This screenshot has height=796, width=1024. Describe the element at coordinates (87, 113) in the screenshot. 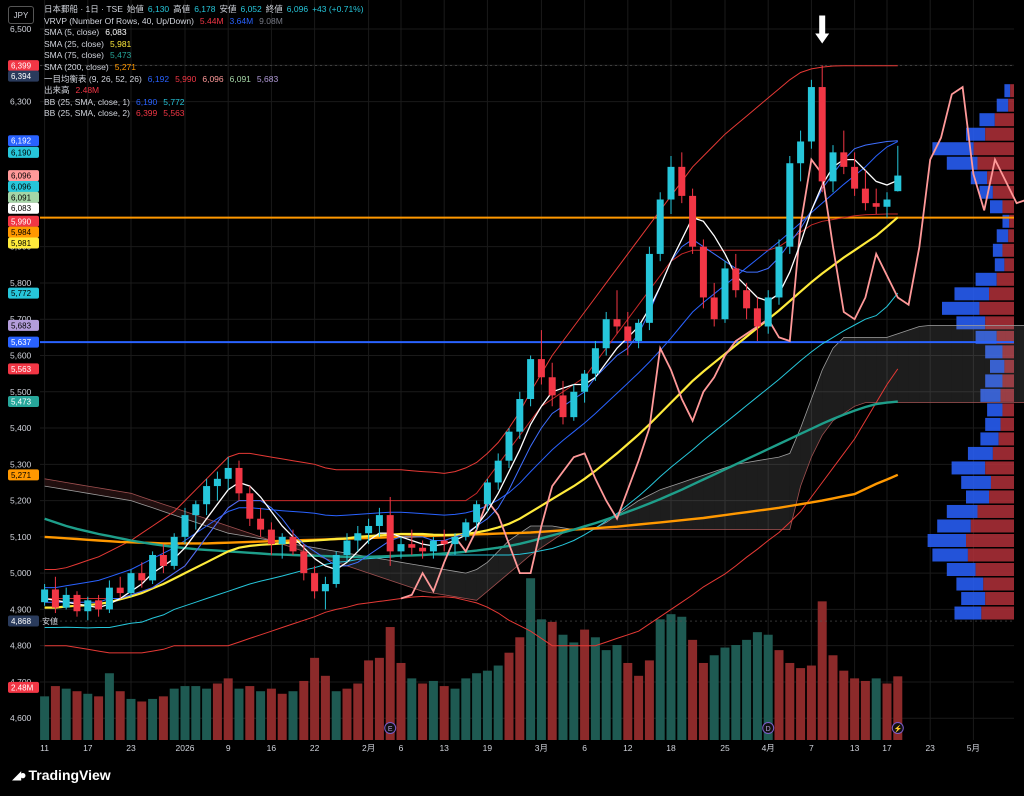

I see `legend-indicator-label: BB (25, SMA, close, 2)` at that location.